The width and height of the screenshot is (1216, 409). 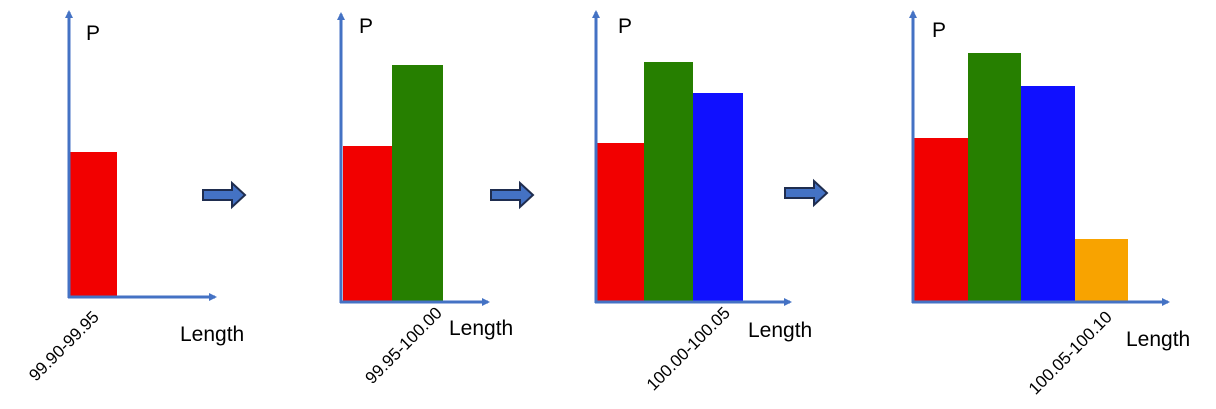 What do you see at coordinates (688, 348) in the screenshot?
I see `bin-label: 100.00-100.05` at bounding box center [688, 348].